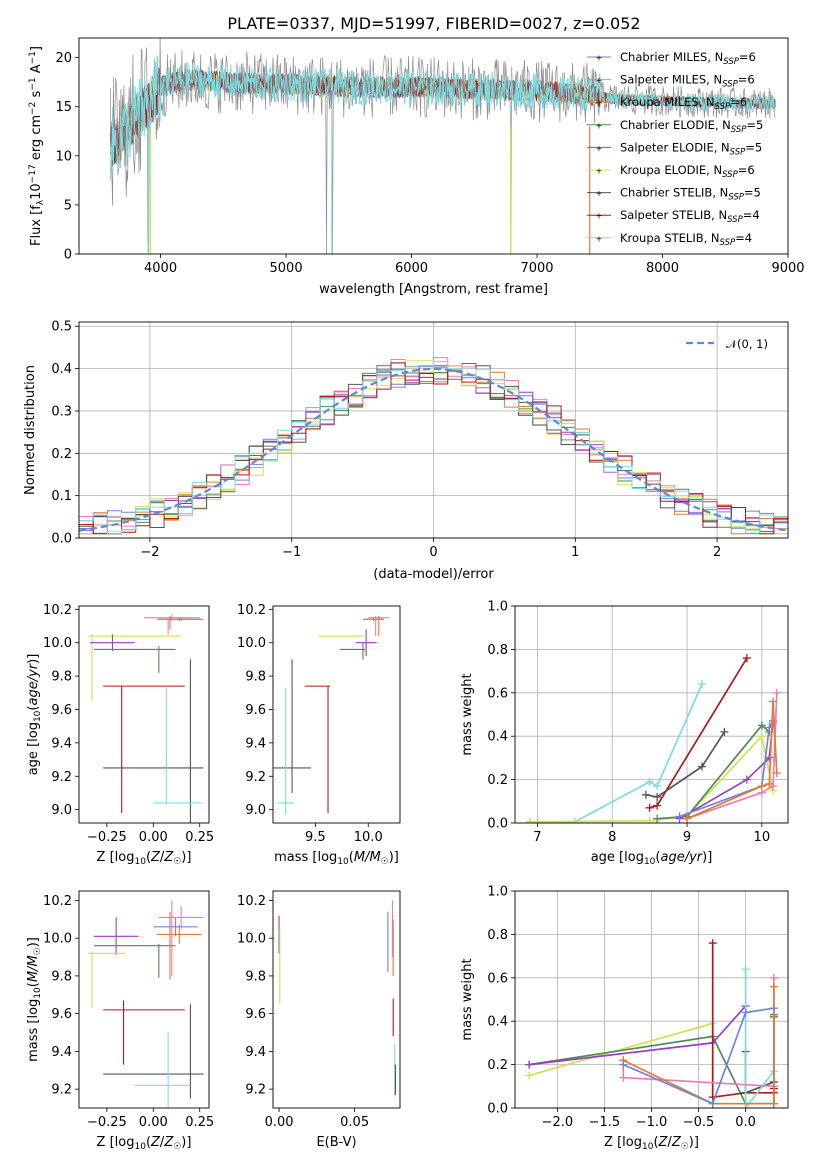 Image resolution: width=819 pixels, height=1170 pixels. What do you see at coordinates (286, 268) in the screenshot?
I see `x-tick-label: 5000` at bounding box center [286, 268].